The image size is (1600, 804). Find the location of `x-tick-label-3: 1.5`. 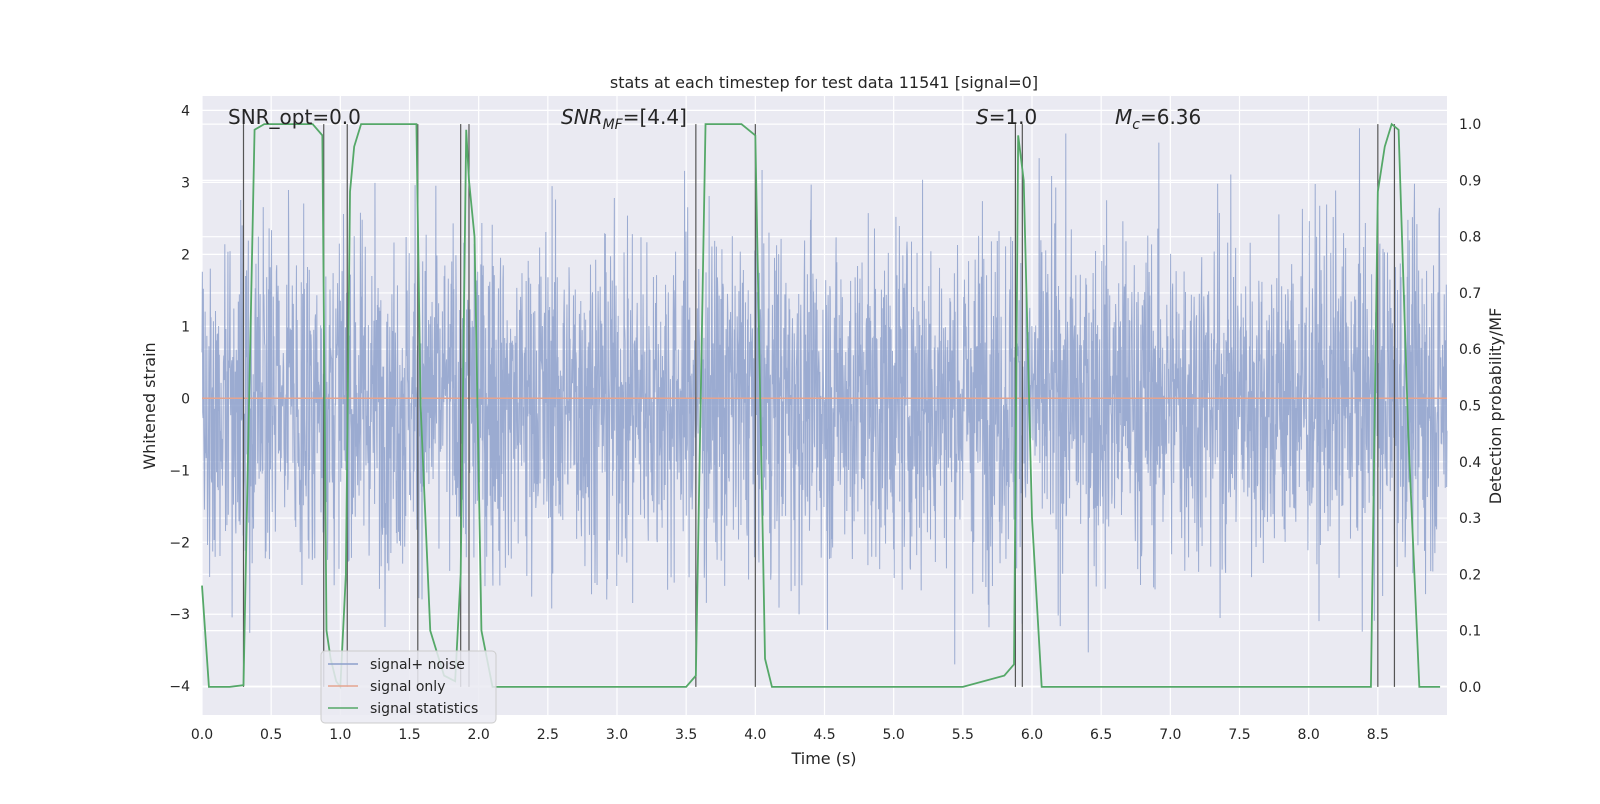

x-tick-label-3: 1.5 is located at coordinates (409, 735).